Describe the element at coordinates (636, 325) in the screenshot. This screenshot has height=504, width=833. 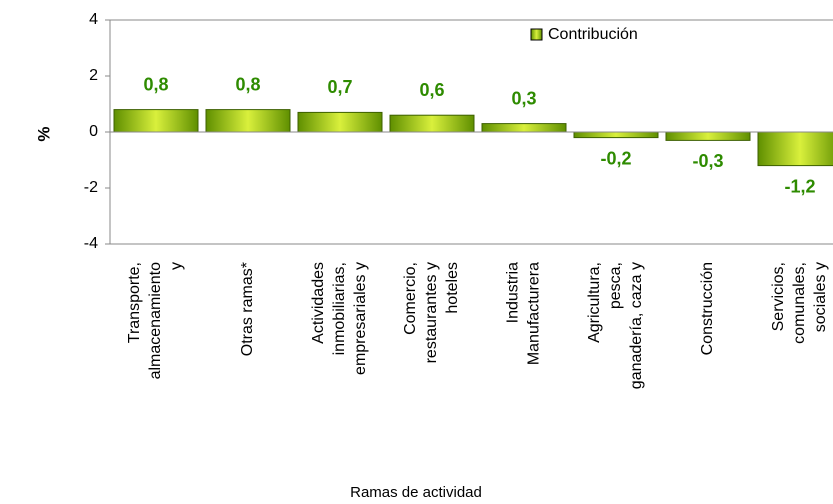
I see `x-tick-label: ganadería, caza y` at that location.